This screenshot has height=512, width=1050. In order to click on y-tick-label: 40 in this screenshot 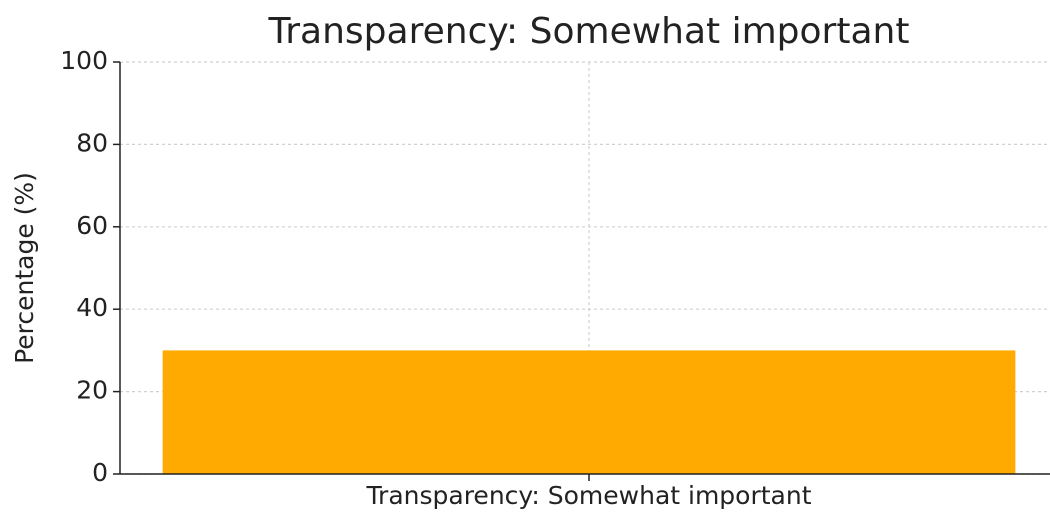, I will do `click(92, 307)`.